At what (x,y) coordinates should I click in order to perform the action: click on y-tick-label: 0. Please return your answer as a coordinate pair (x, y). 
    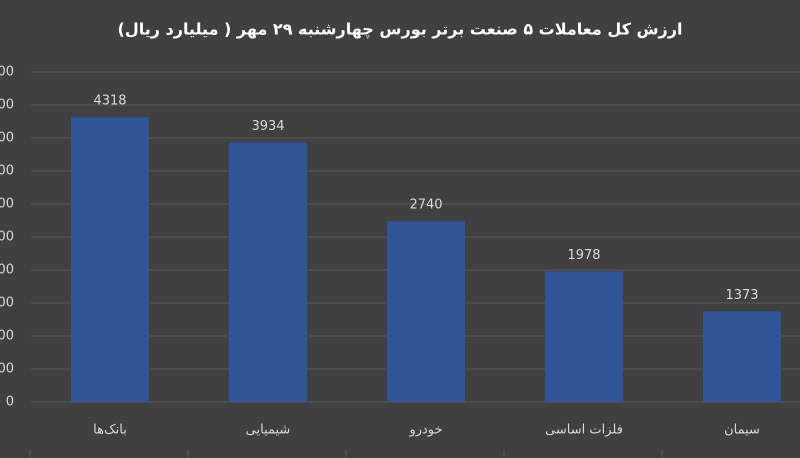
    Looking at the image, I should click on (10, 402).